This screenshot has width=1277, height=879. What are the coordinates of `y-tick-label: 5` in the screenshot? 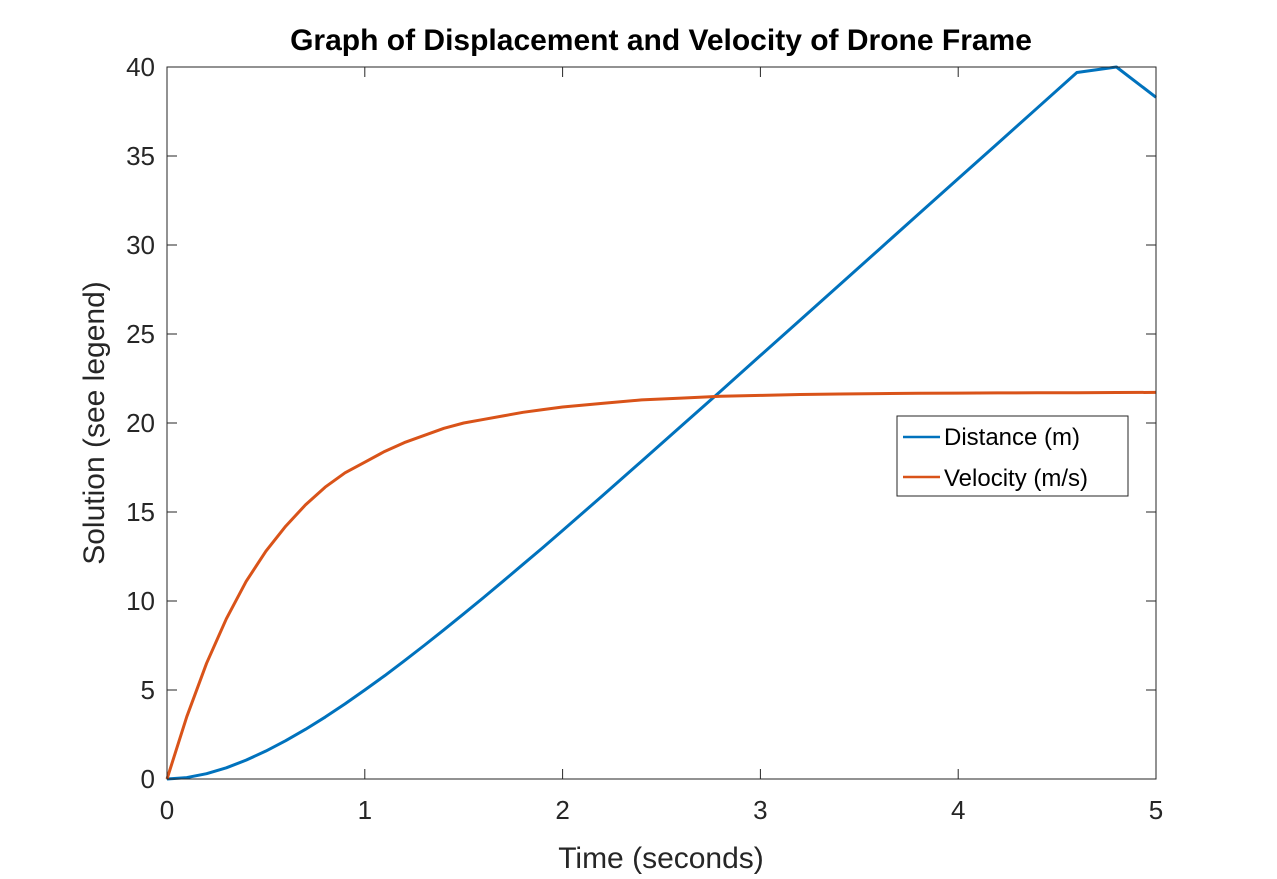 It's located at (148, 690).